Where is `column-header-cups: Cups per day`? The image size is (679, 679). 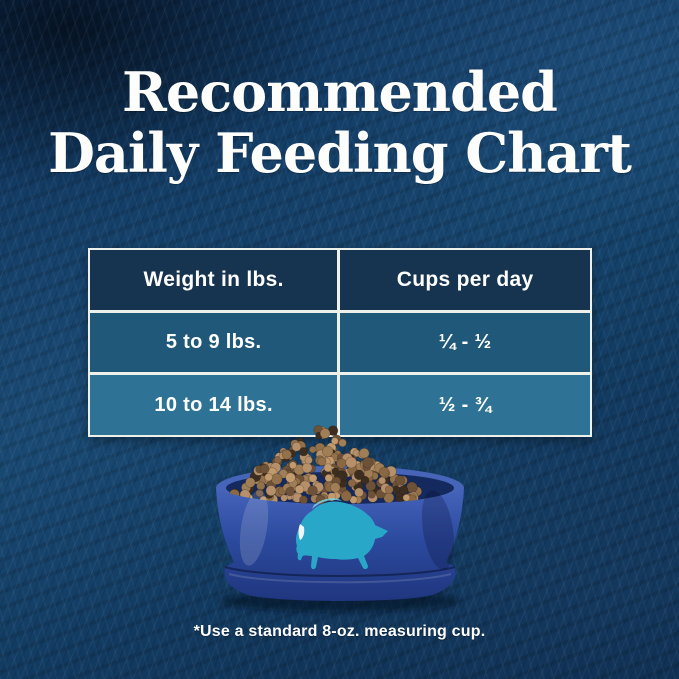
column-header-cups: Cups per day is located at coordinates (465, 280).